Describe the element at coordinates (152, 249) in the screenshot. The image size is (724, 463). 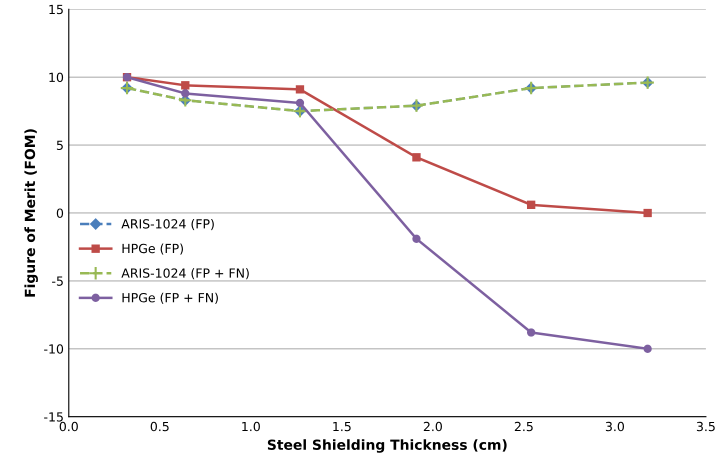
I see `legend-label: HPGe (FP)` at that location.